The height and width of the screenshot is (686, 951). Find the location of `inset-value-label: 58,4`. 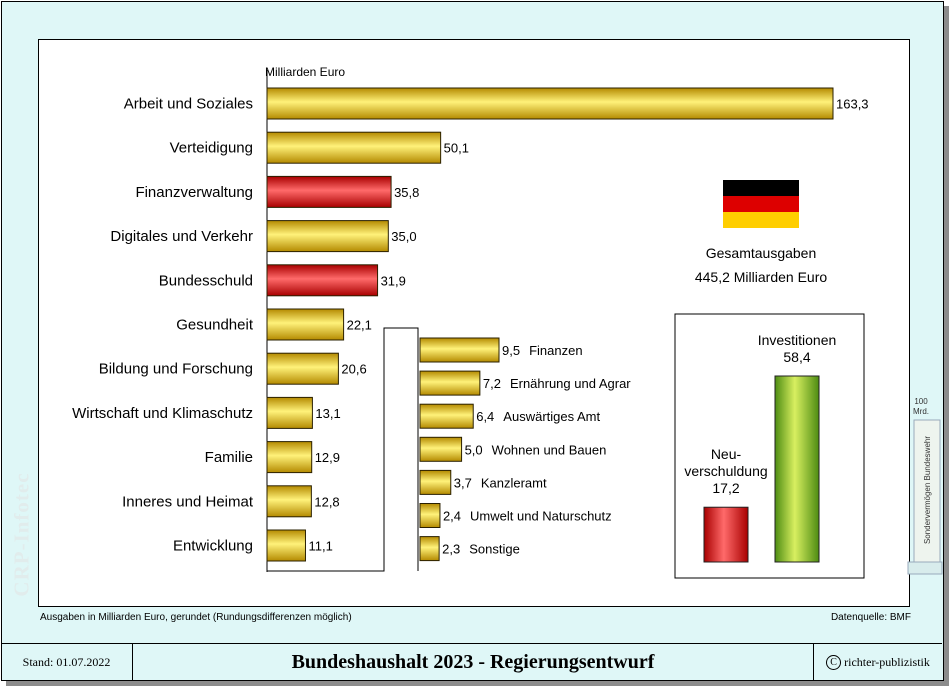

inset-value-label: 58,4 is located at coordinates (796, 357).